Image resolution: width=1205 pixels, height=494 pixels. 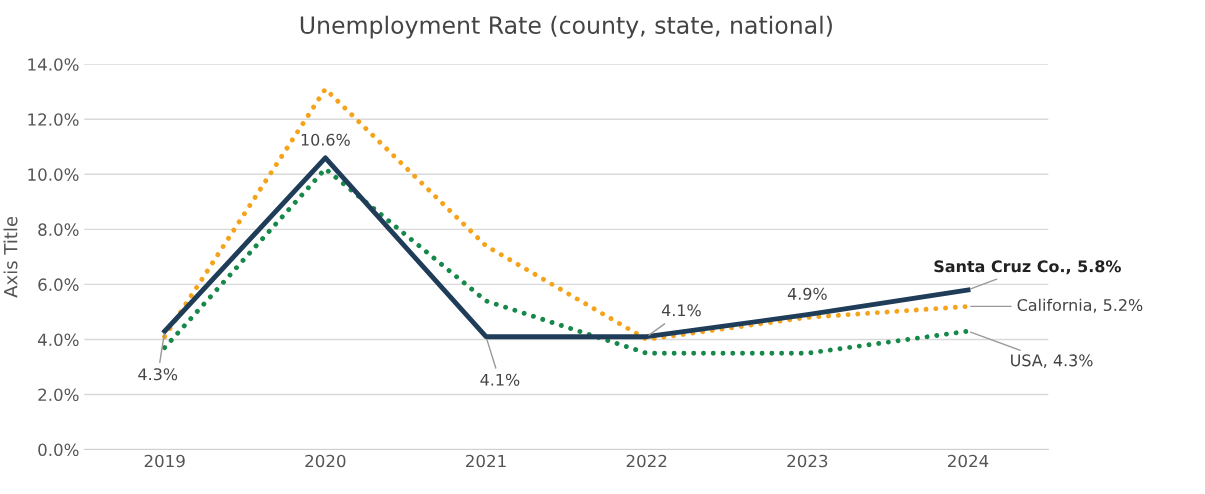 I want to click on x-tick-label: 2020, so click(x=325, y=461).